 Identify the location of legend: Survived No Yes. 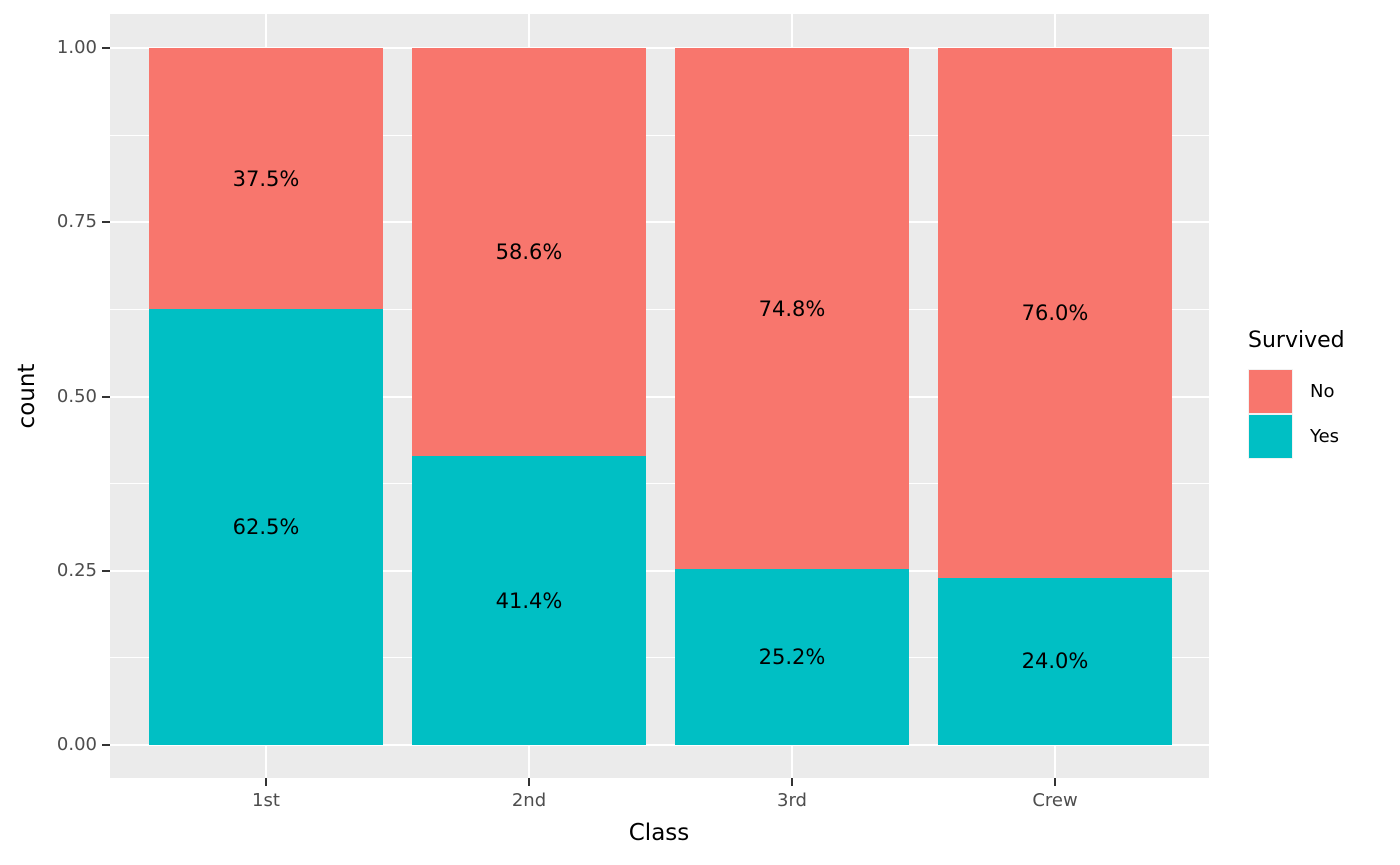
(1296, 393).